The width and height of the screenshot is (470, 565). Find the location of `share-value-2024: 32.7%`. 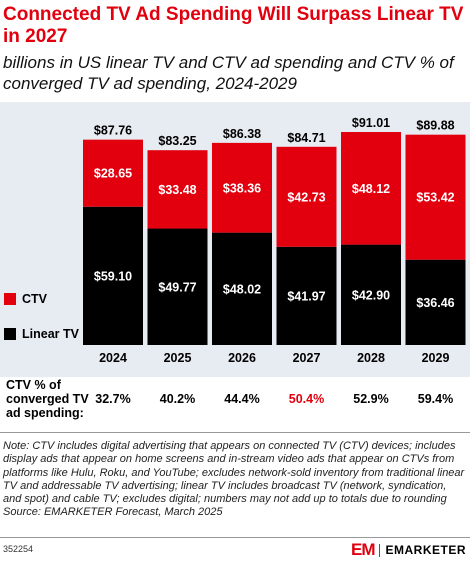

share-value-2024: 32.7% is located at coordinates (113, 399).